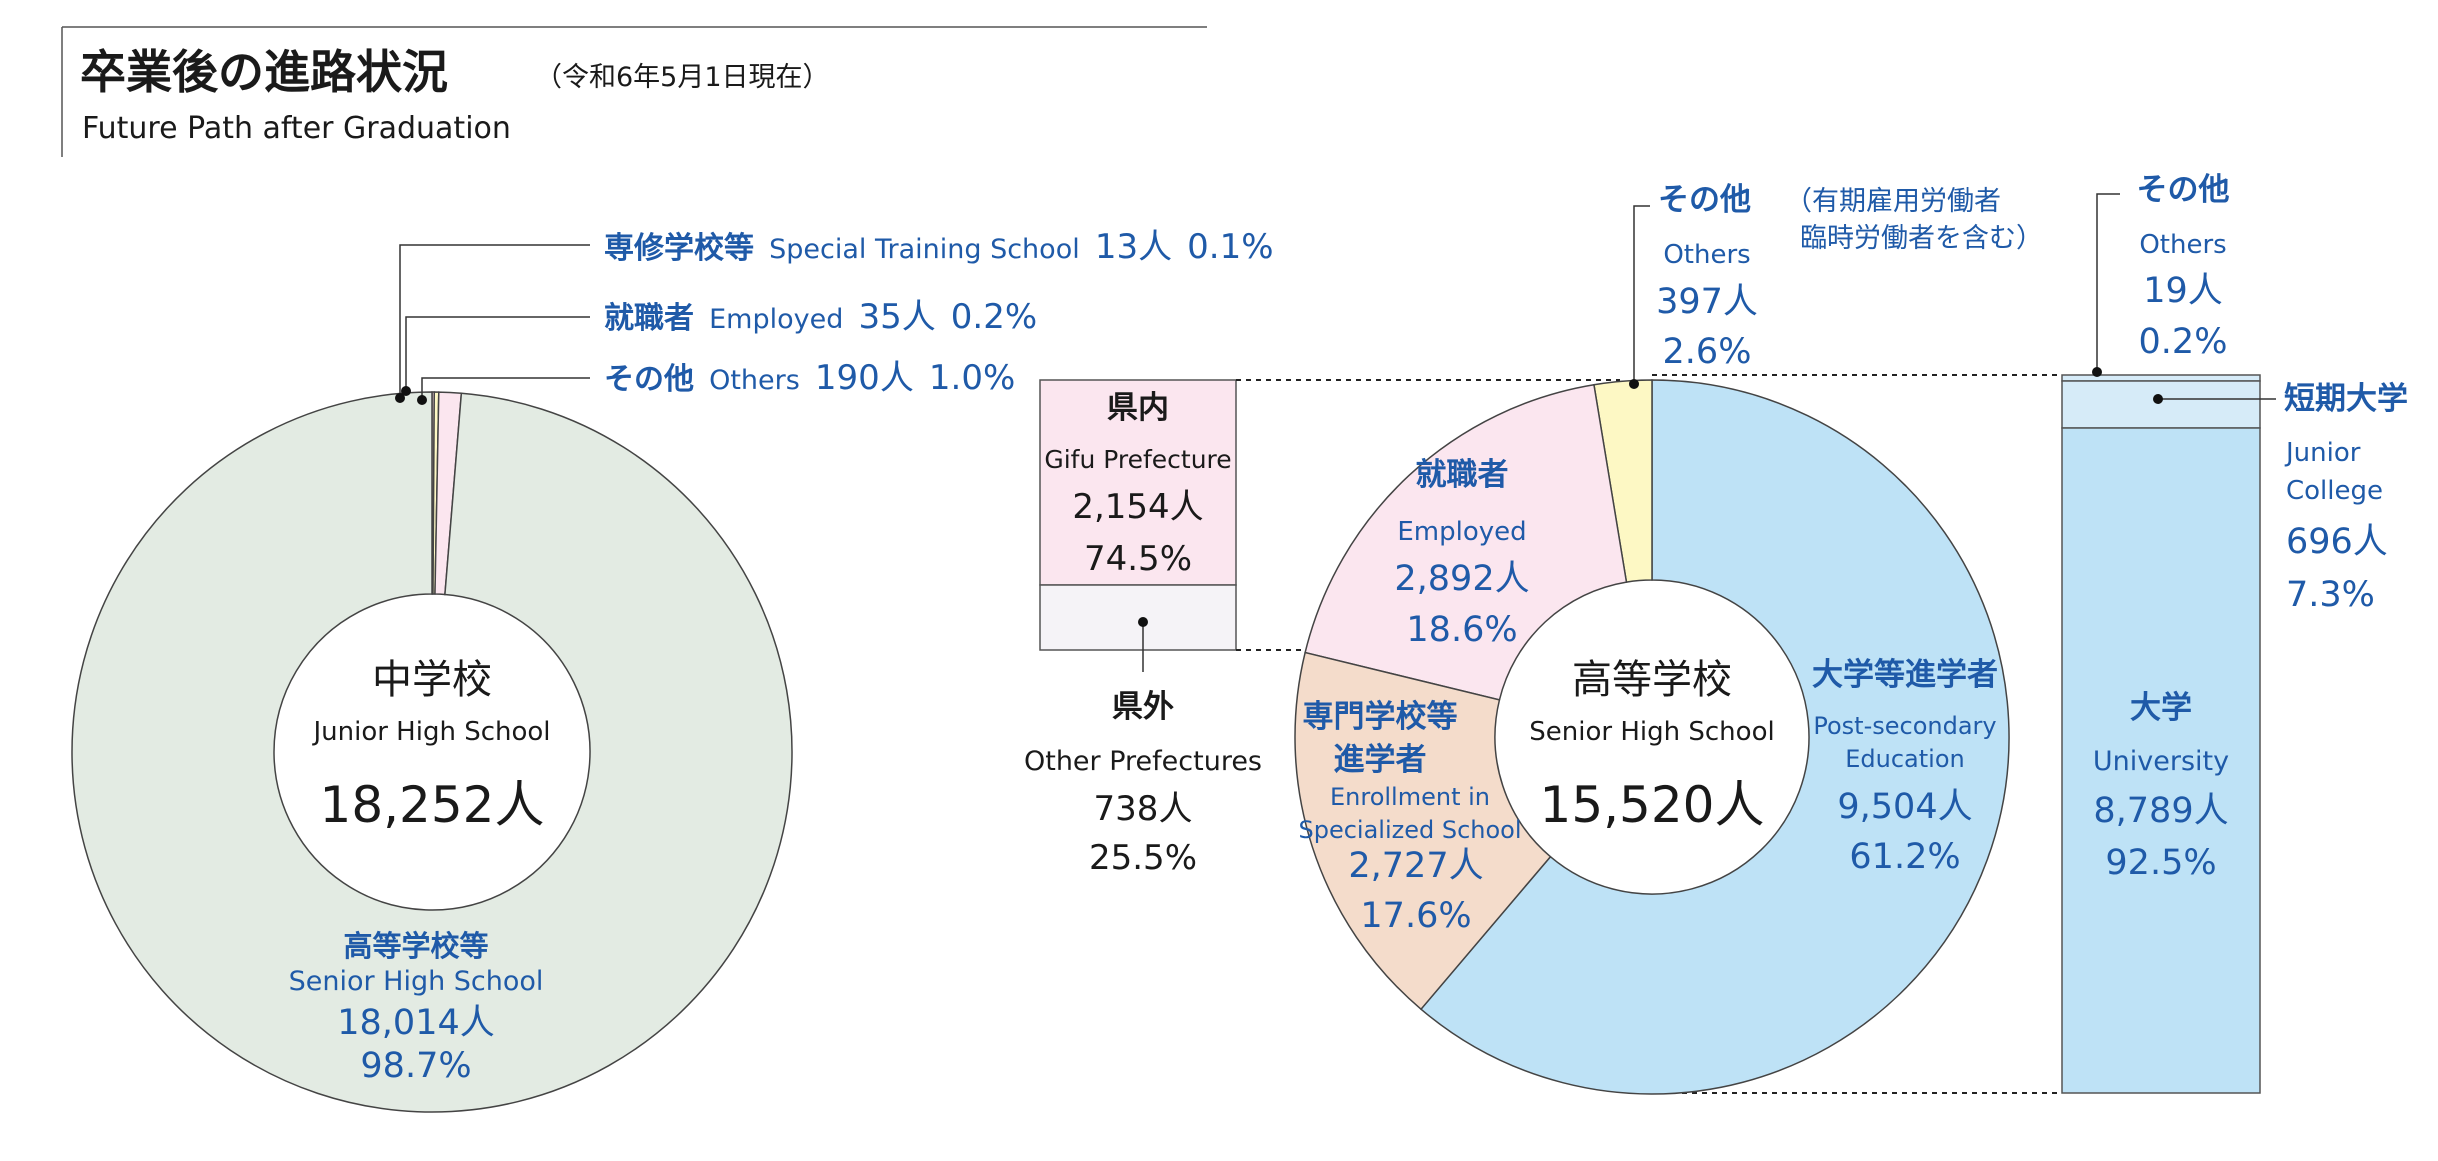  Describe the element at coordinates (1893, 201) in the screenshot. I see `sh-others-note1: （有期雇用労働者` at that location.